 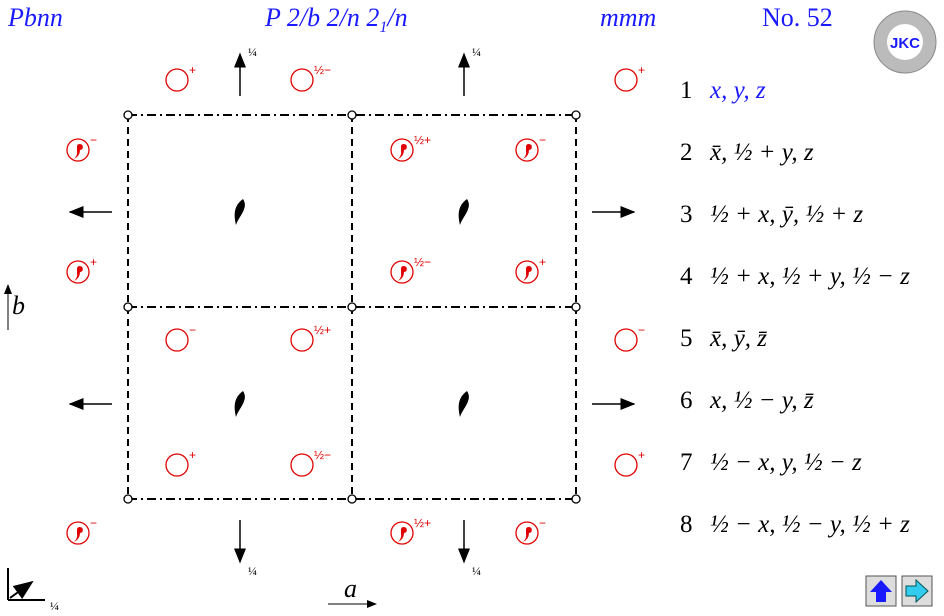 I want to click on position-number: 4, so click(x=686, y=276).